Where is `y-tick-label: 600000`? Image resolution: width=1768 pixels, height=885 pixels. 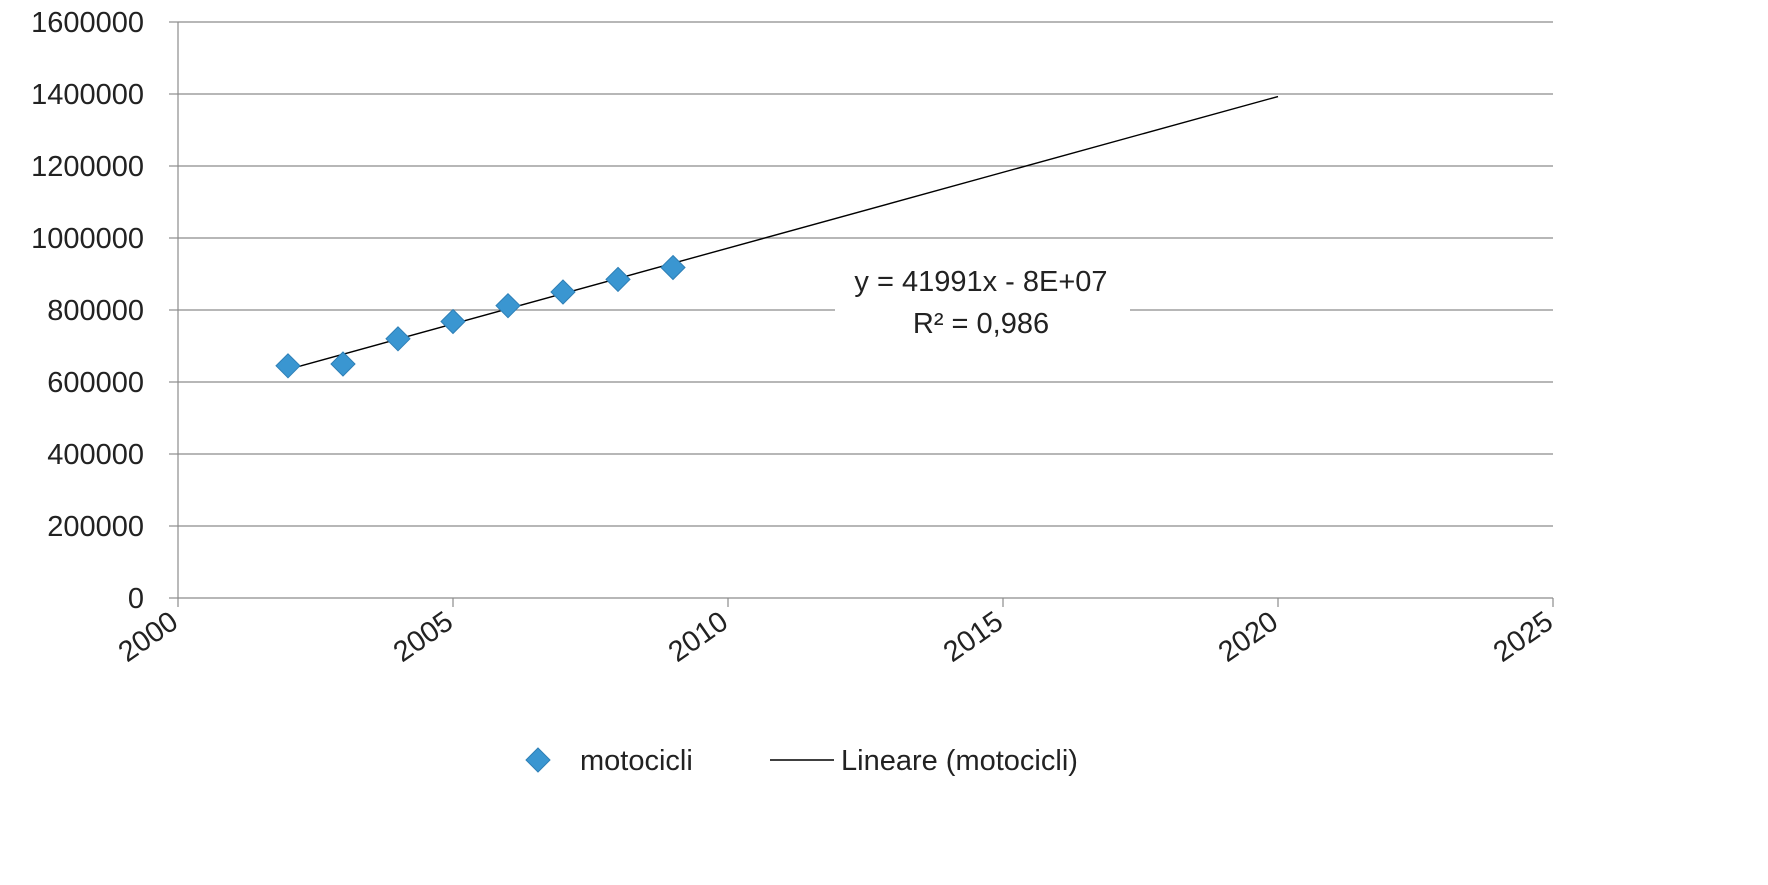 y-tick-label: 600000 is located at coordinates (95, 383).